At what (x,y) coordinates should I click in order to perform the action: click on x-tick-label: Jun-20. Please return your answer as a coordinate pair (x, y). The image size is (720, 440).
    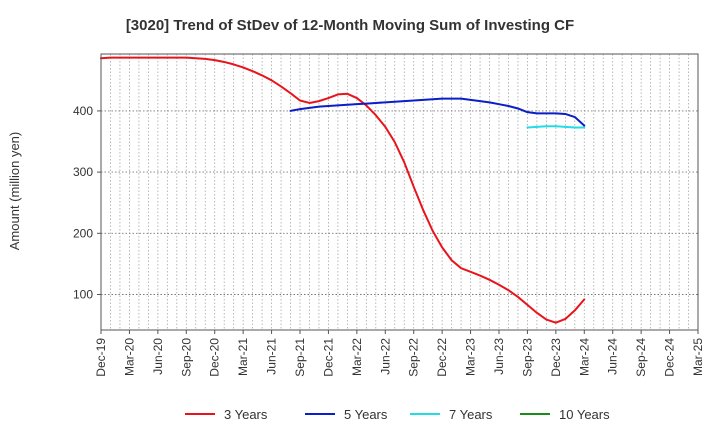
    Looking at the image, I should click on (158, 356).